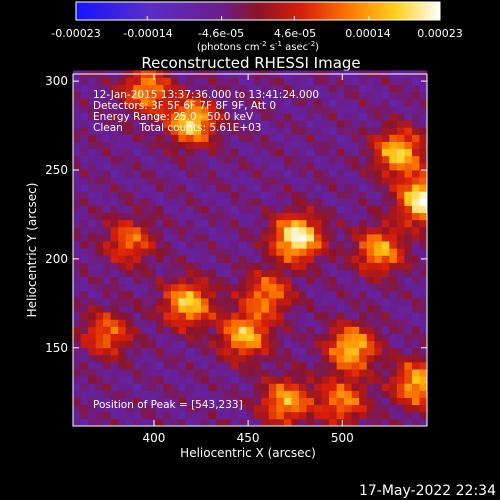  Describe the element at coordinates (258, 11) in the screenshot. I see `colorbar` at that location.